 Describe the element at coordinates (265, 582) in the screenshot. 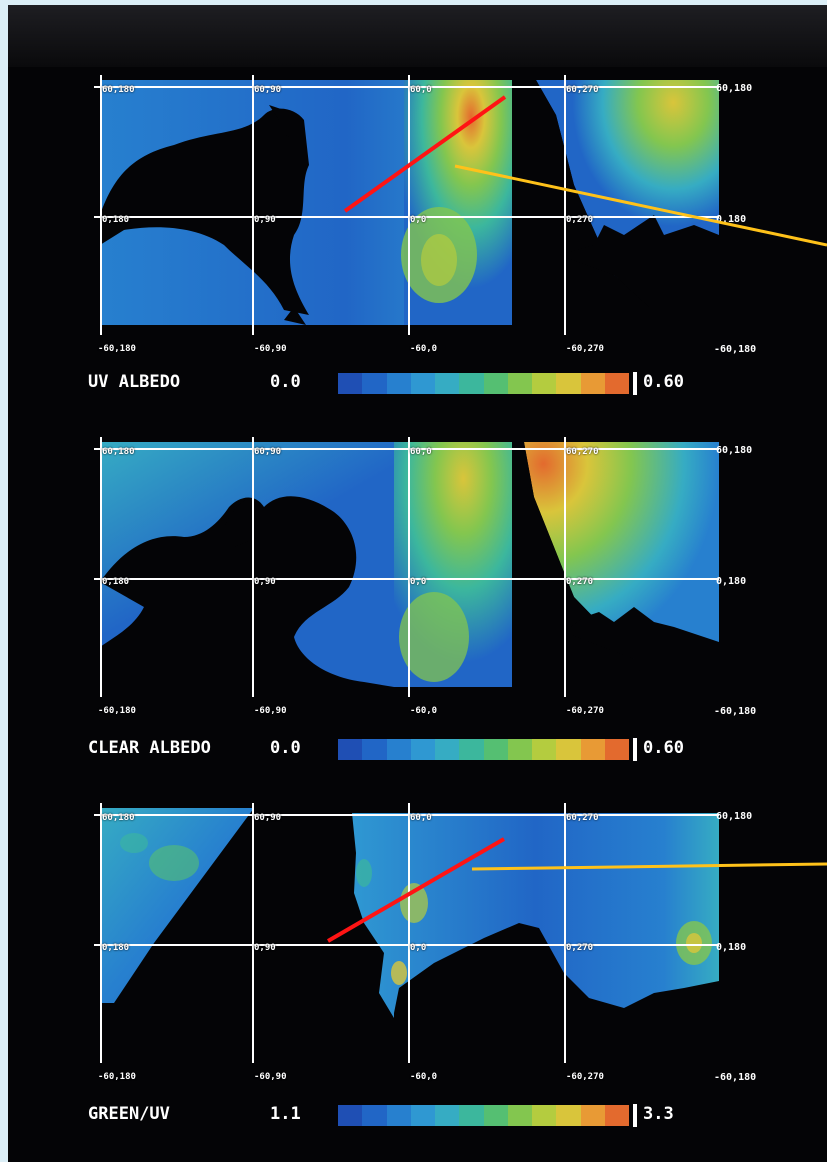

I see `clear-albedo-grid-label-middle: 0,90` at that location.